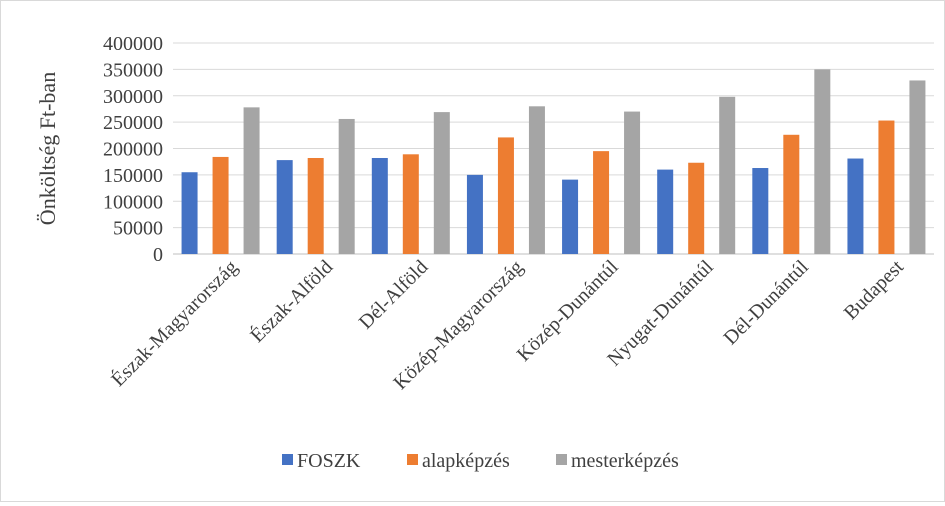 Image resolution: width=945 pixels, height=506 pixels. I want to click on y-tick-label: 200000, so click(133, 150).